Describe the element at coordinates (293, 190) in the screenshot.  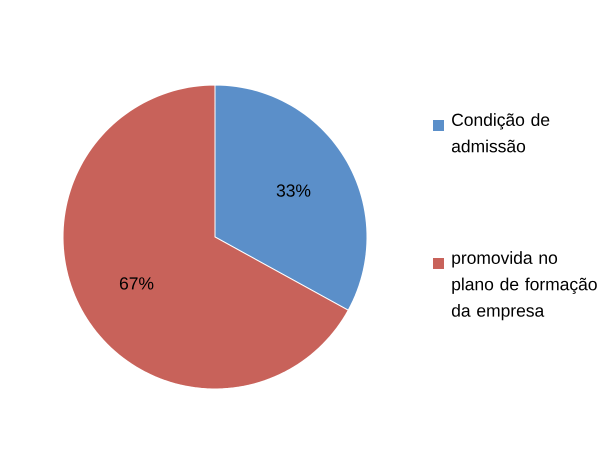
I see `data-label: 33%` at that location.